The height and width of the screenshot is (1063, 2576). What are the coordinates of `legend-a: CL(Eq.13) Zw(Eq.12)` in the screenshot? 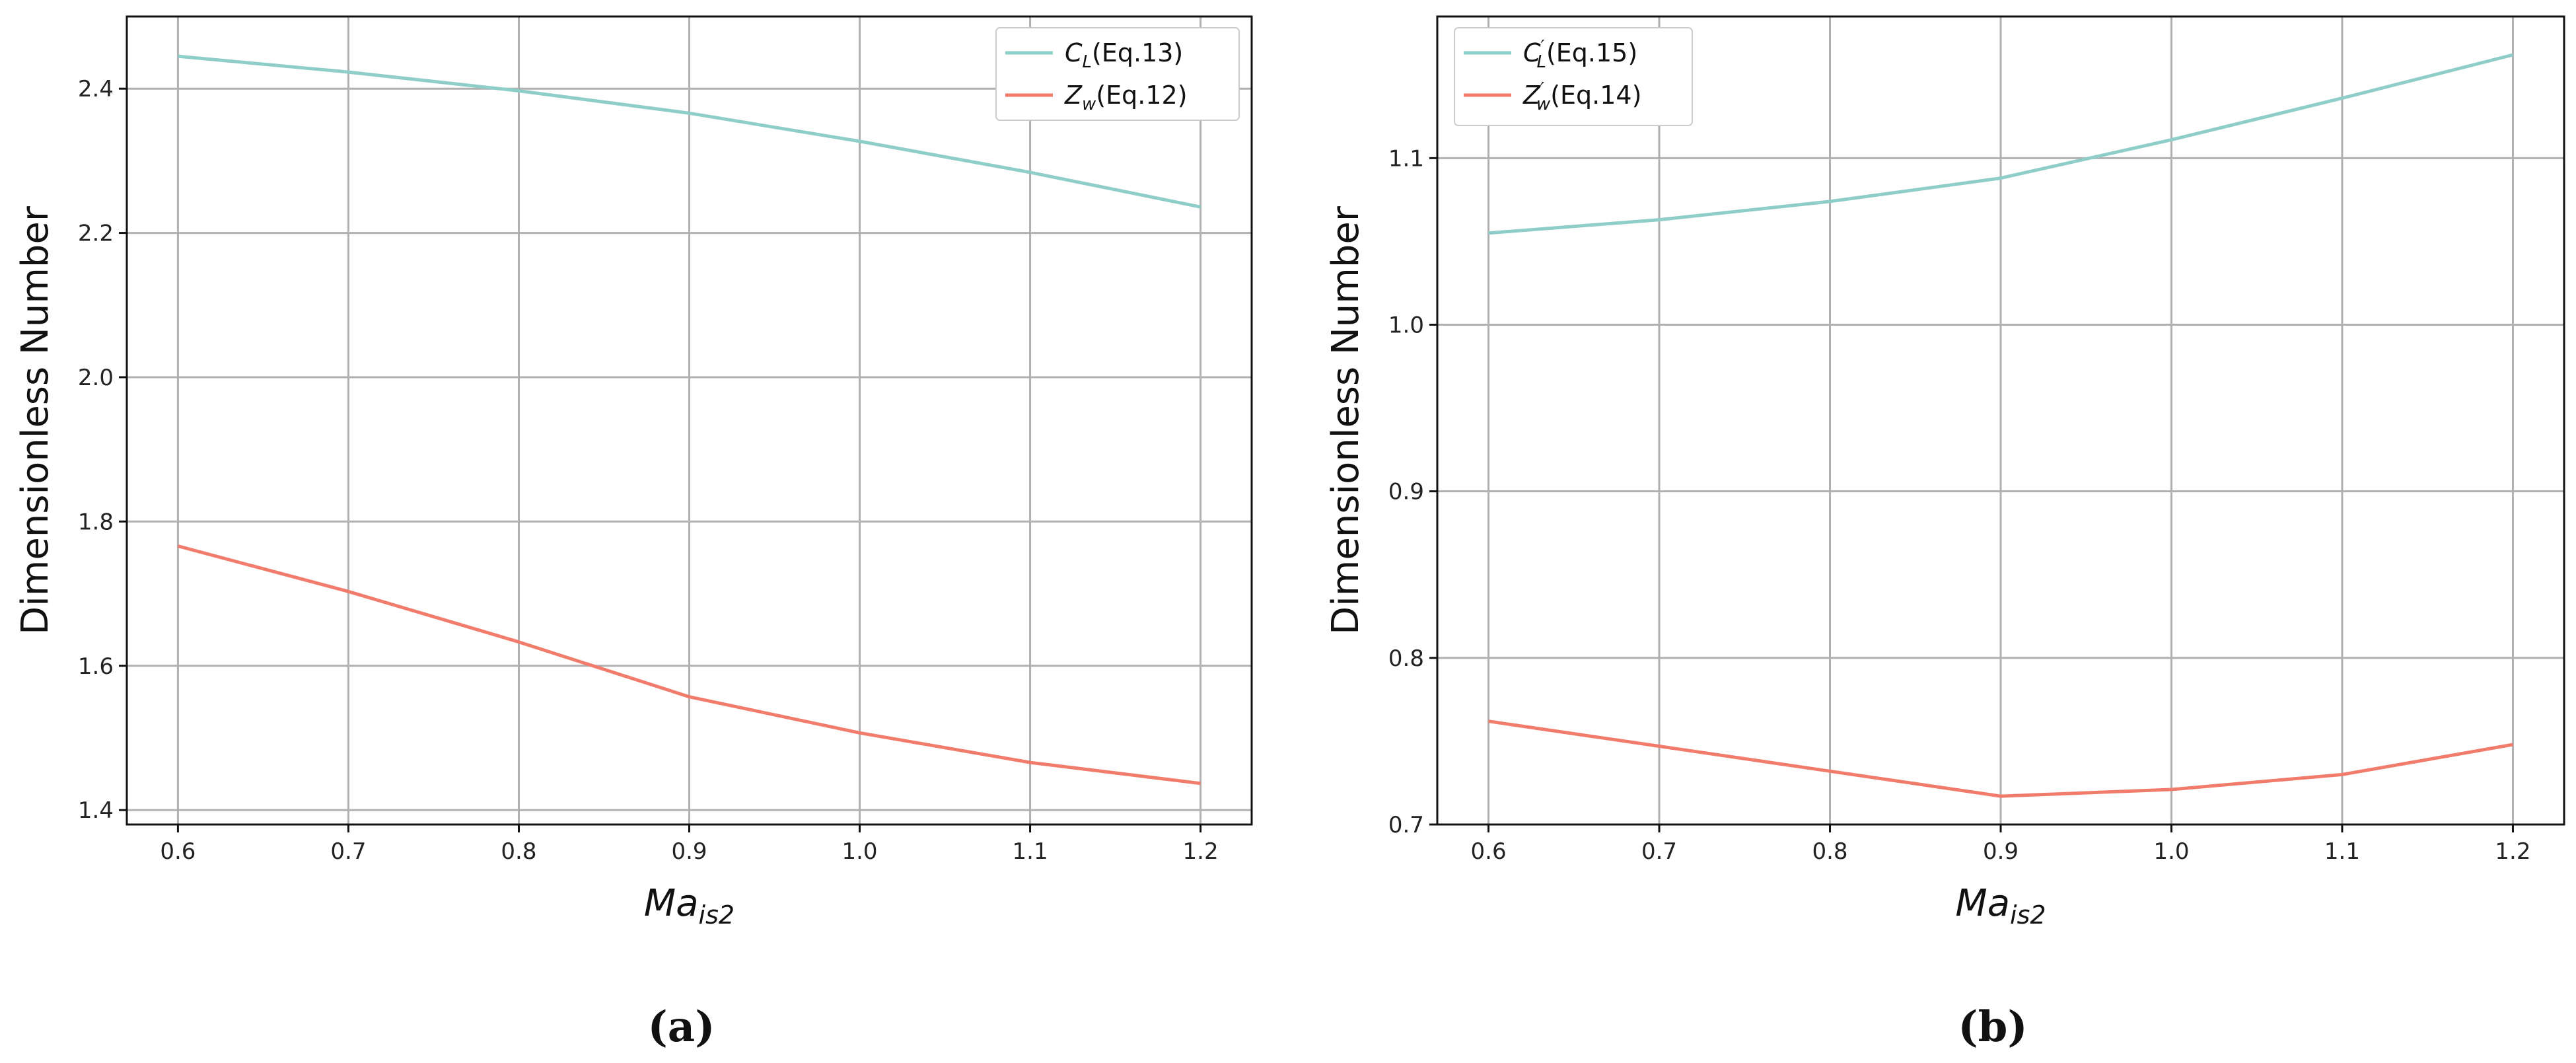 It's located at (1117, 74).